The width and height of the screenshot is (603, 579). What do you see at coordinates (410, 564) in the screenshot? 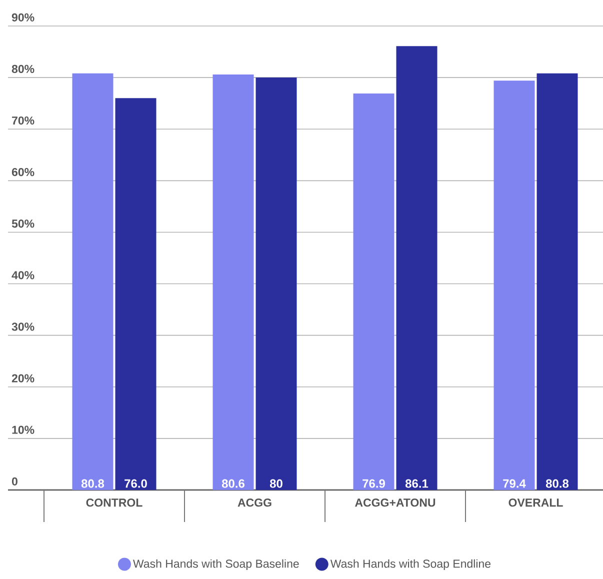
I see `legend-label: Wash Hands with Soap Endline` at bounding box center [410, 564].